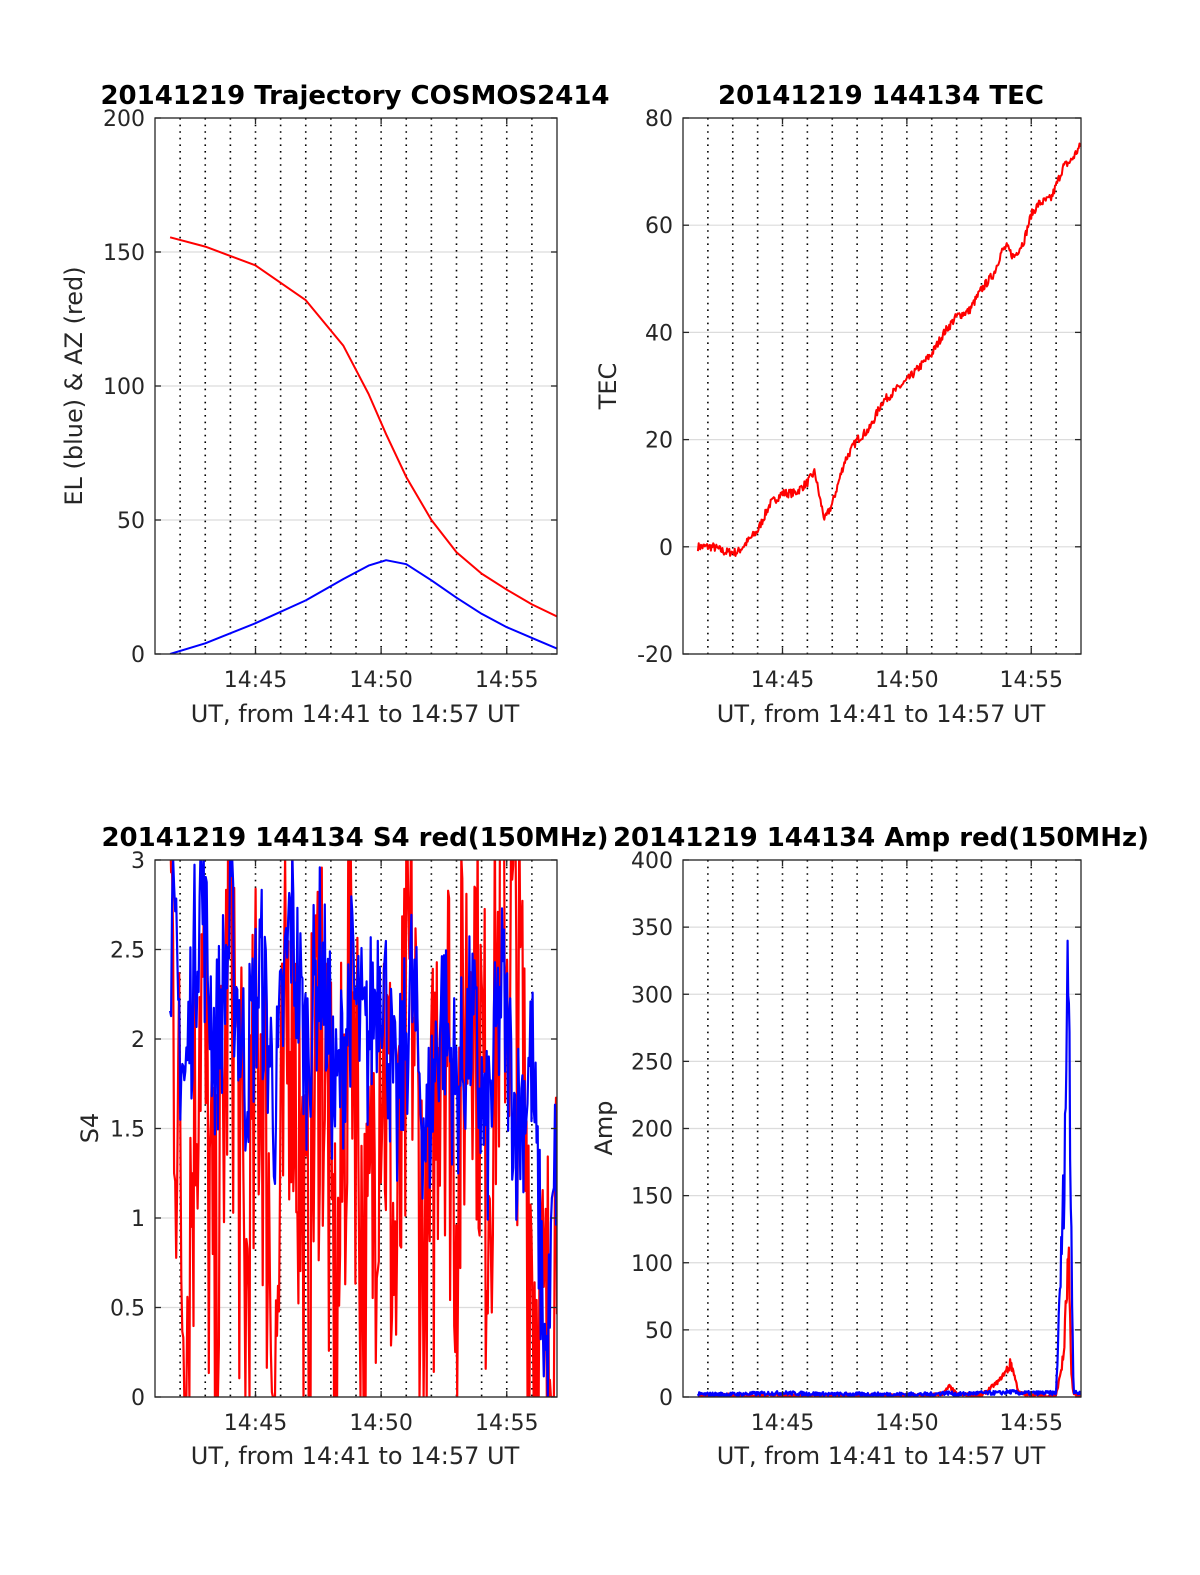  What do you see at coordinates (138, 1040) in the screenshot?
I see `y-tick-label: 2` at bounding box center [138, 1040].